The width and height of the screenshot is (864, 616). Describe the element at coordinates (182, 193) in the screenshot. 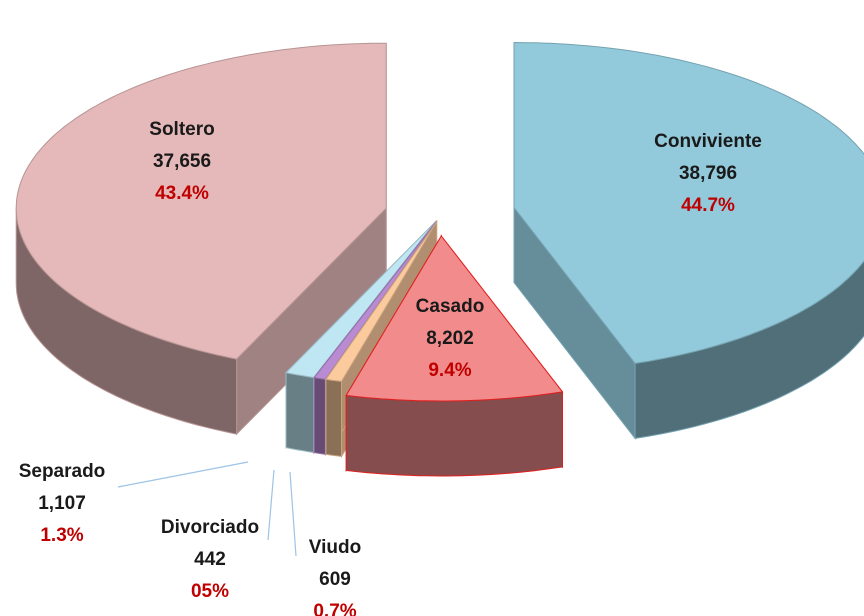

I see `percentage-label: 43.4%` at that location.